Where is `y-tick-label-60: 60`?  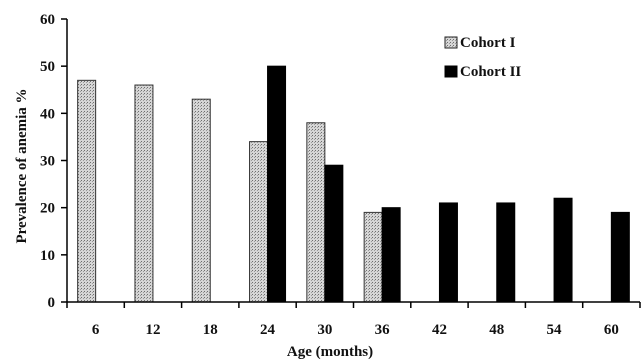 y-tick-label-60: 60 is located at coordinates (47, 20).